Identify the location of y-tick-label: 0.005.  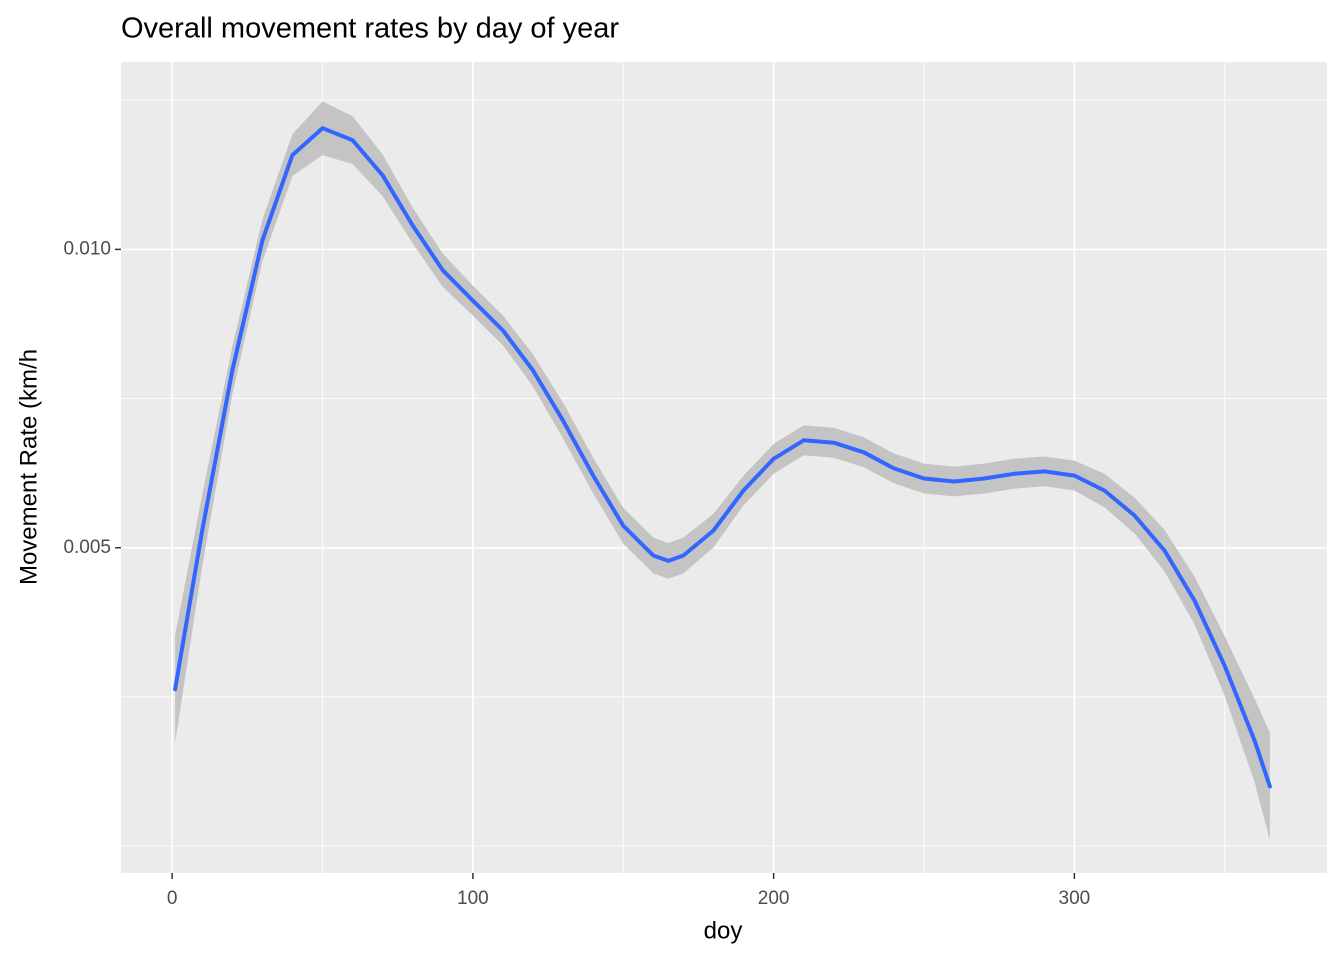
(87, 547).